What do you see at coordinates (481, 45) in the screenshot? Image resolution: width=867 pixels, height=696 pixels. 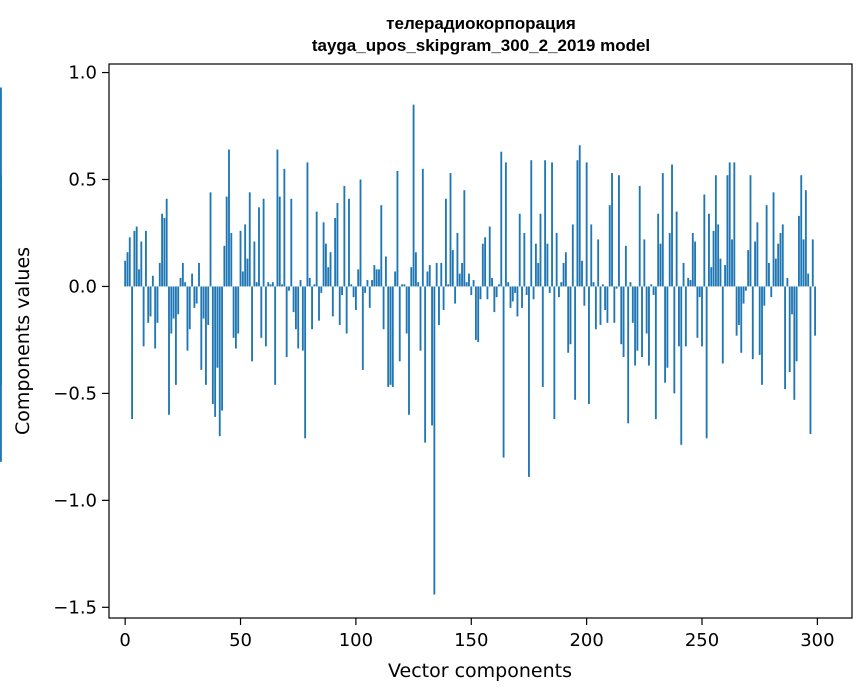 I see `chart-subtitle: tayga_upos_skipgram_300_2_2019 model` at bounding box center [481, 45].